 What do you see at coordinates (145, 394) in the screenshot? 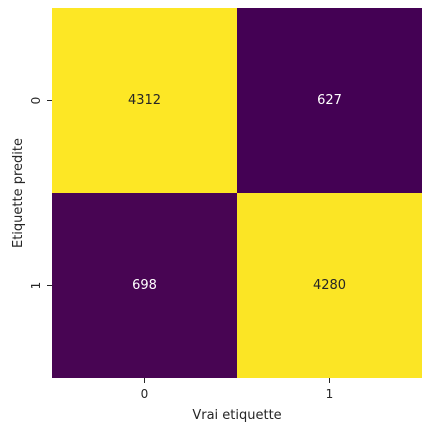
I see `x-tick-label-0: 0` at bounding box center [145, 394].